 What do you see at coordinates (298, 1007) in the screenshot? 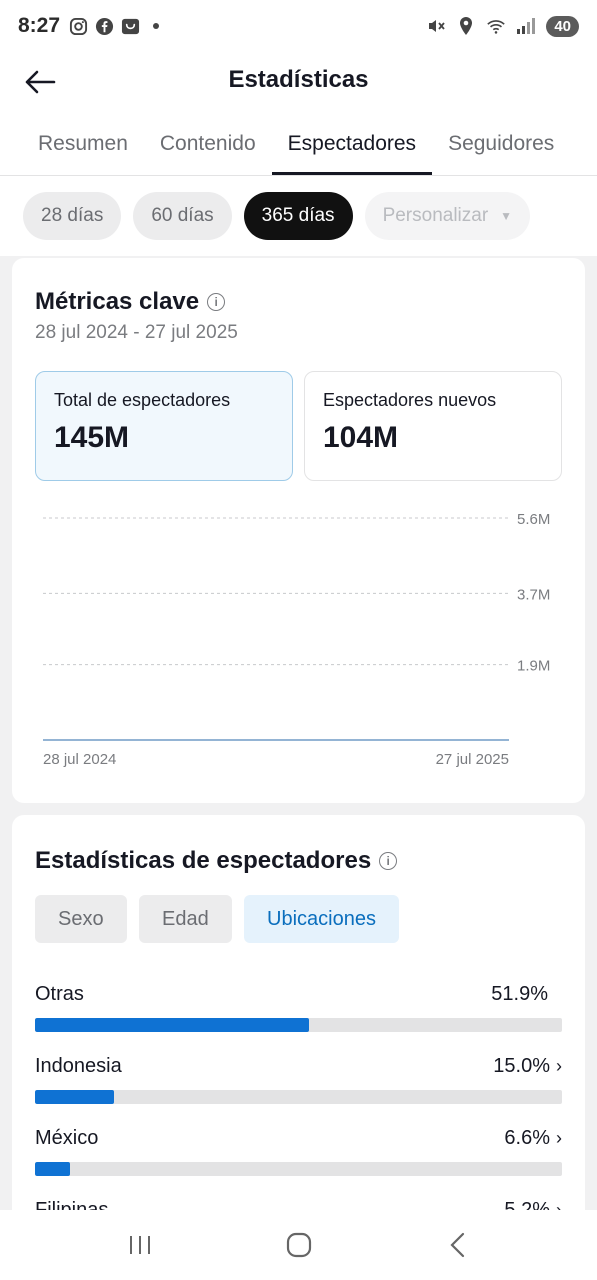
I see `location-row-otras: Otras 51.9%` at bounding box center [298, 1007].